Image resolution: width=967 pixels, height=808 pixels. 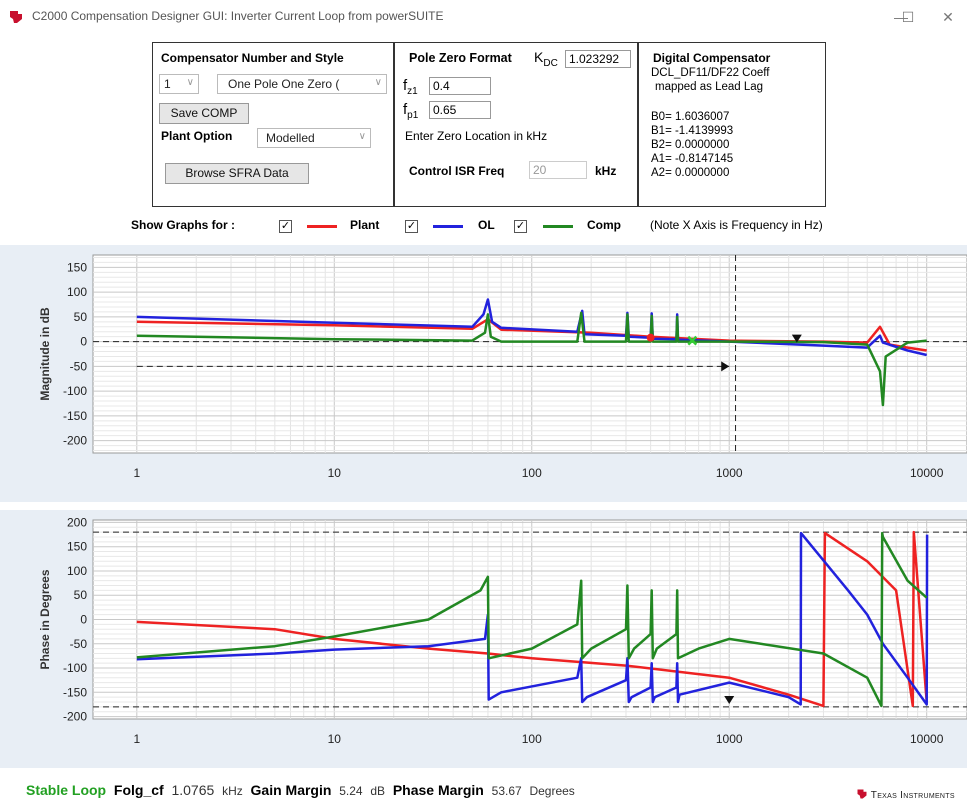 I want to click on plant-option-select: Modelled ∨, so click(x=314, y=138).